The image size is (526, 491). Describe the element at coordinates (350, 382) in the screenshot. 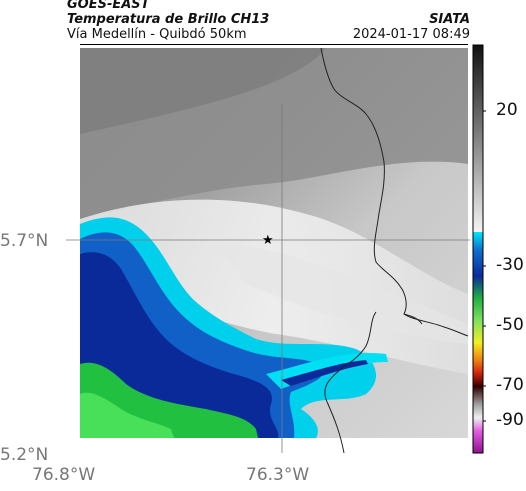

I see `border-line-south` at that location.